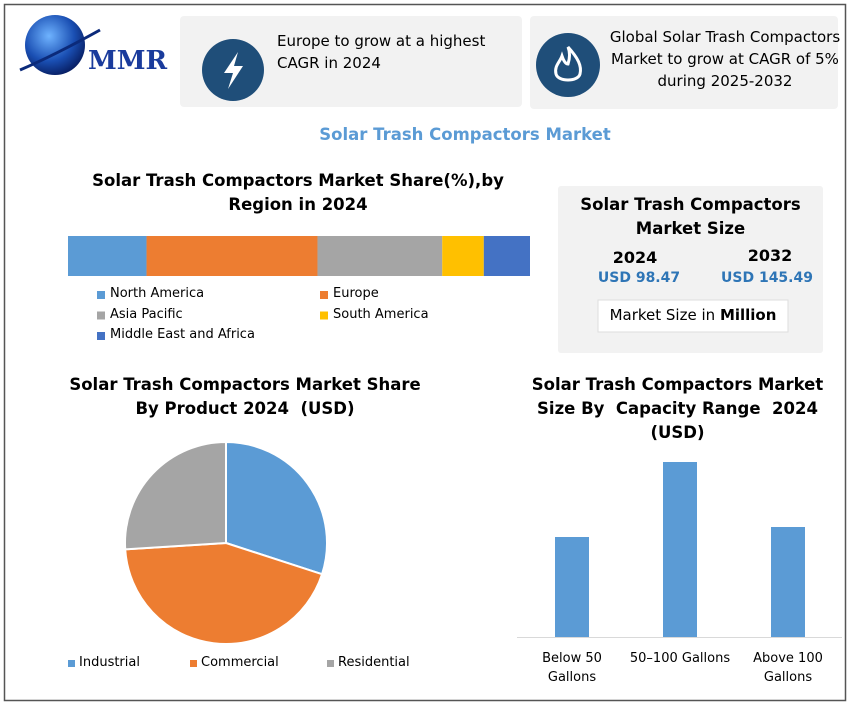  I want to click on legend-label: North America, so click(157, 293).